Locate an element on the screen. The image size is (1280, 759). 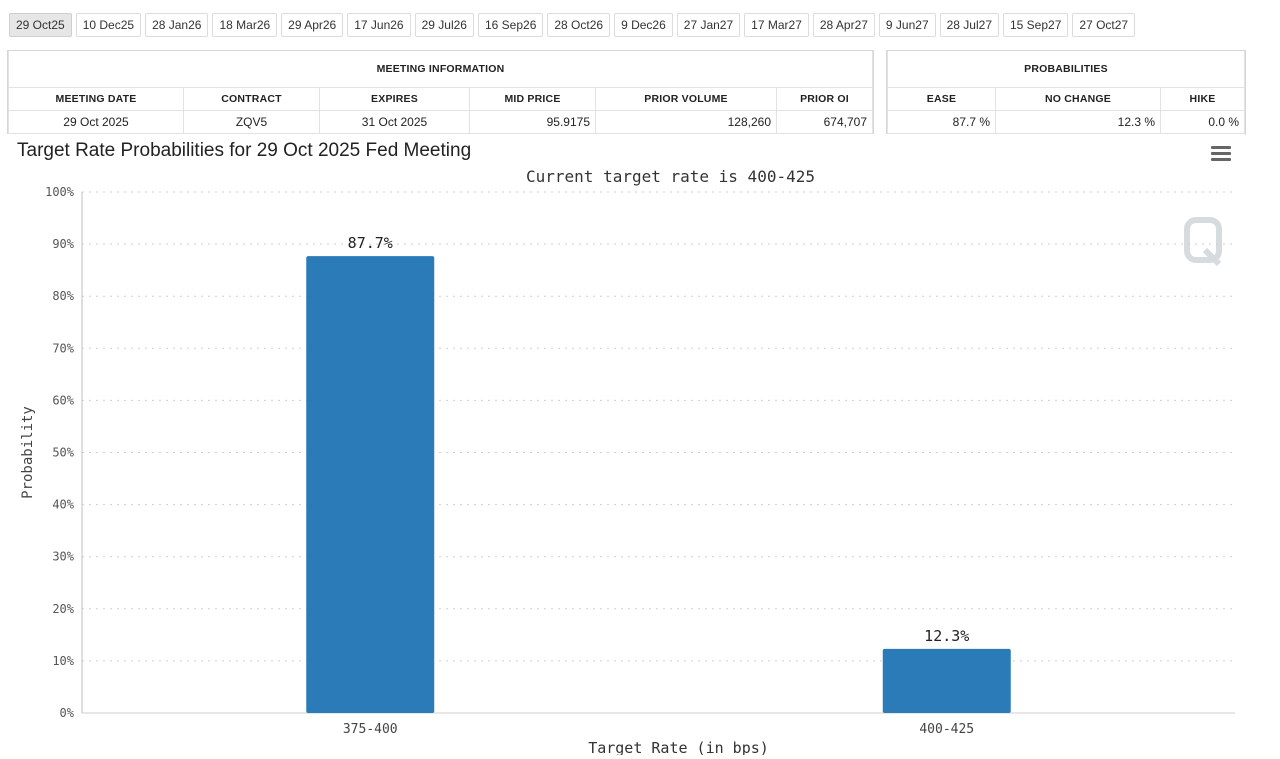
q-logo-icon is located at coordinates (1203, 242).